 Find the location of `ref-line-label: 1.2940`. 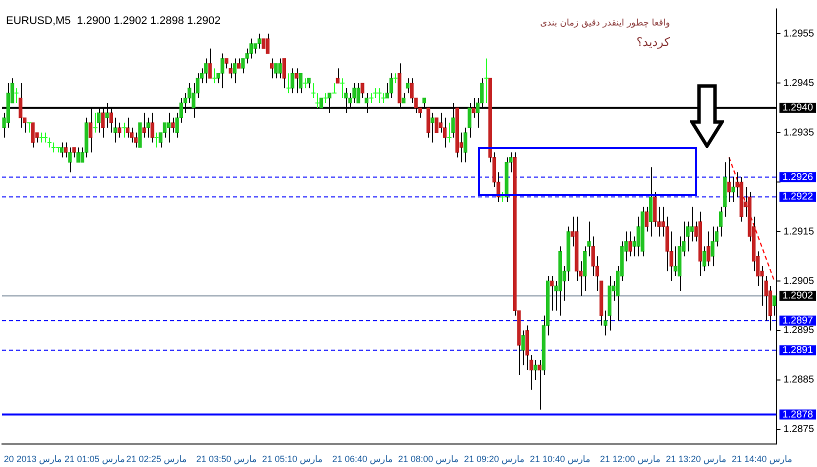

ref-line-label: 1.2940 is located at coordinates (798, 108).